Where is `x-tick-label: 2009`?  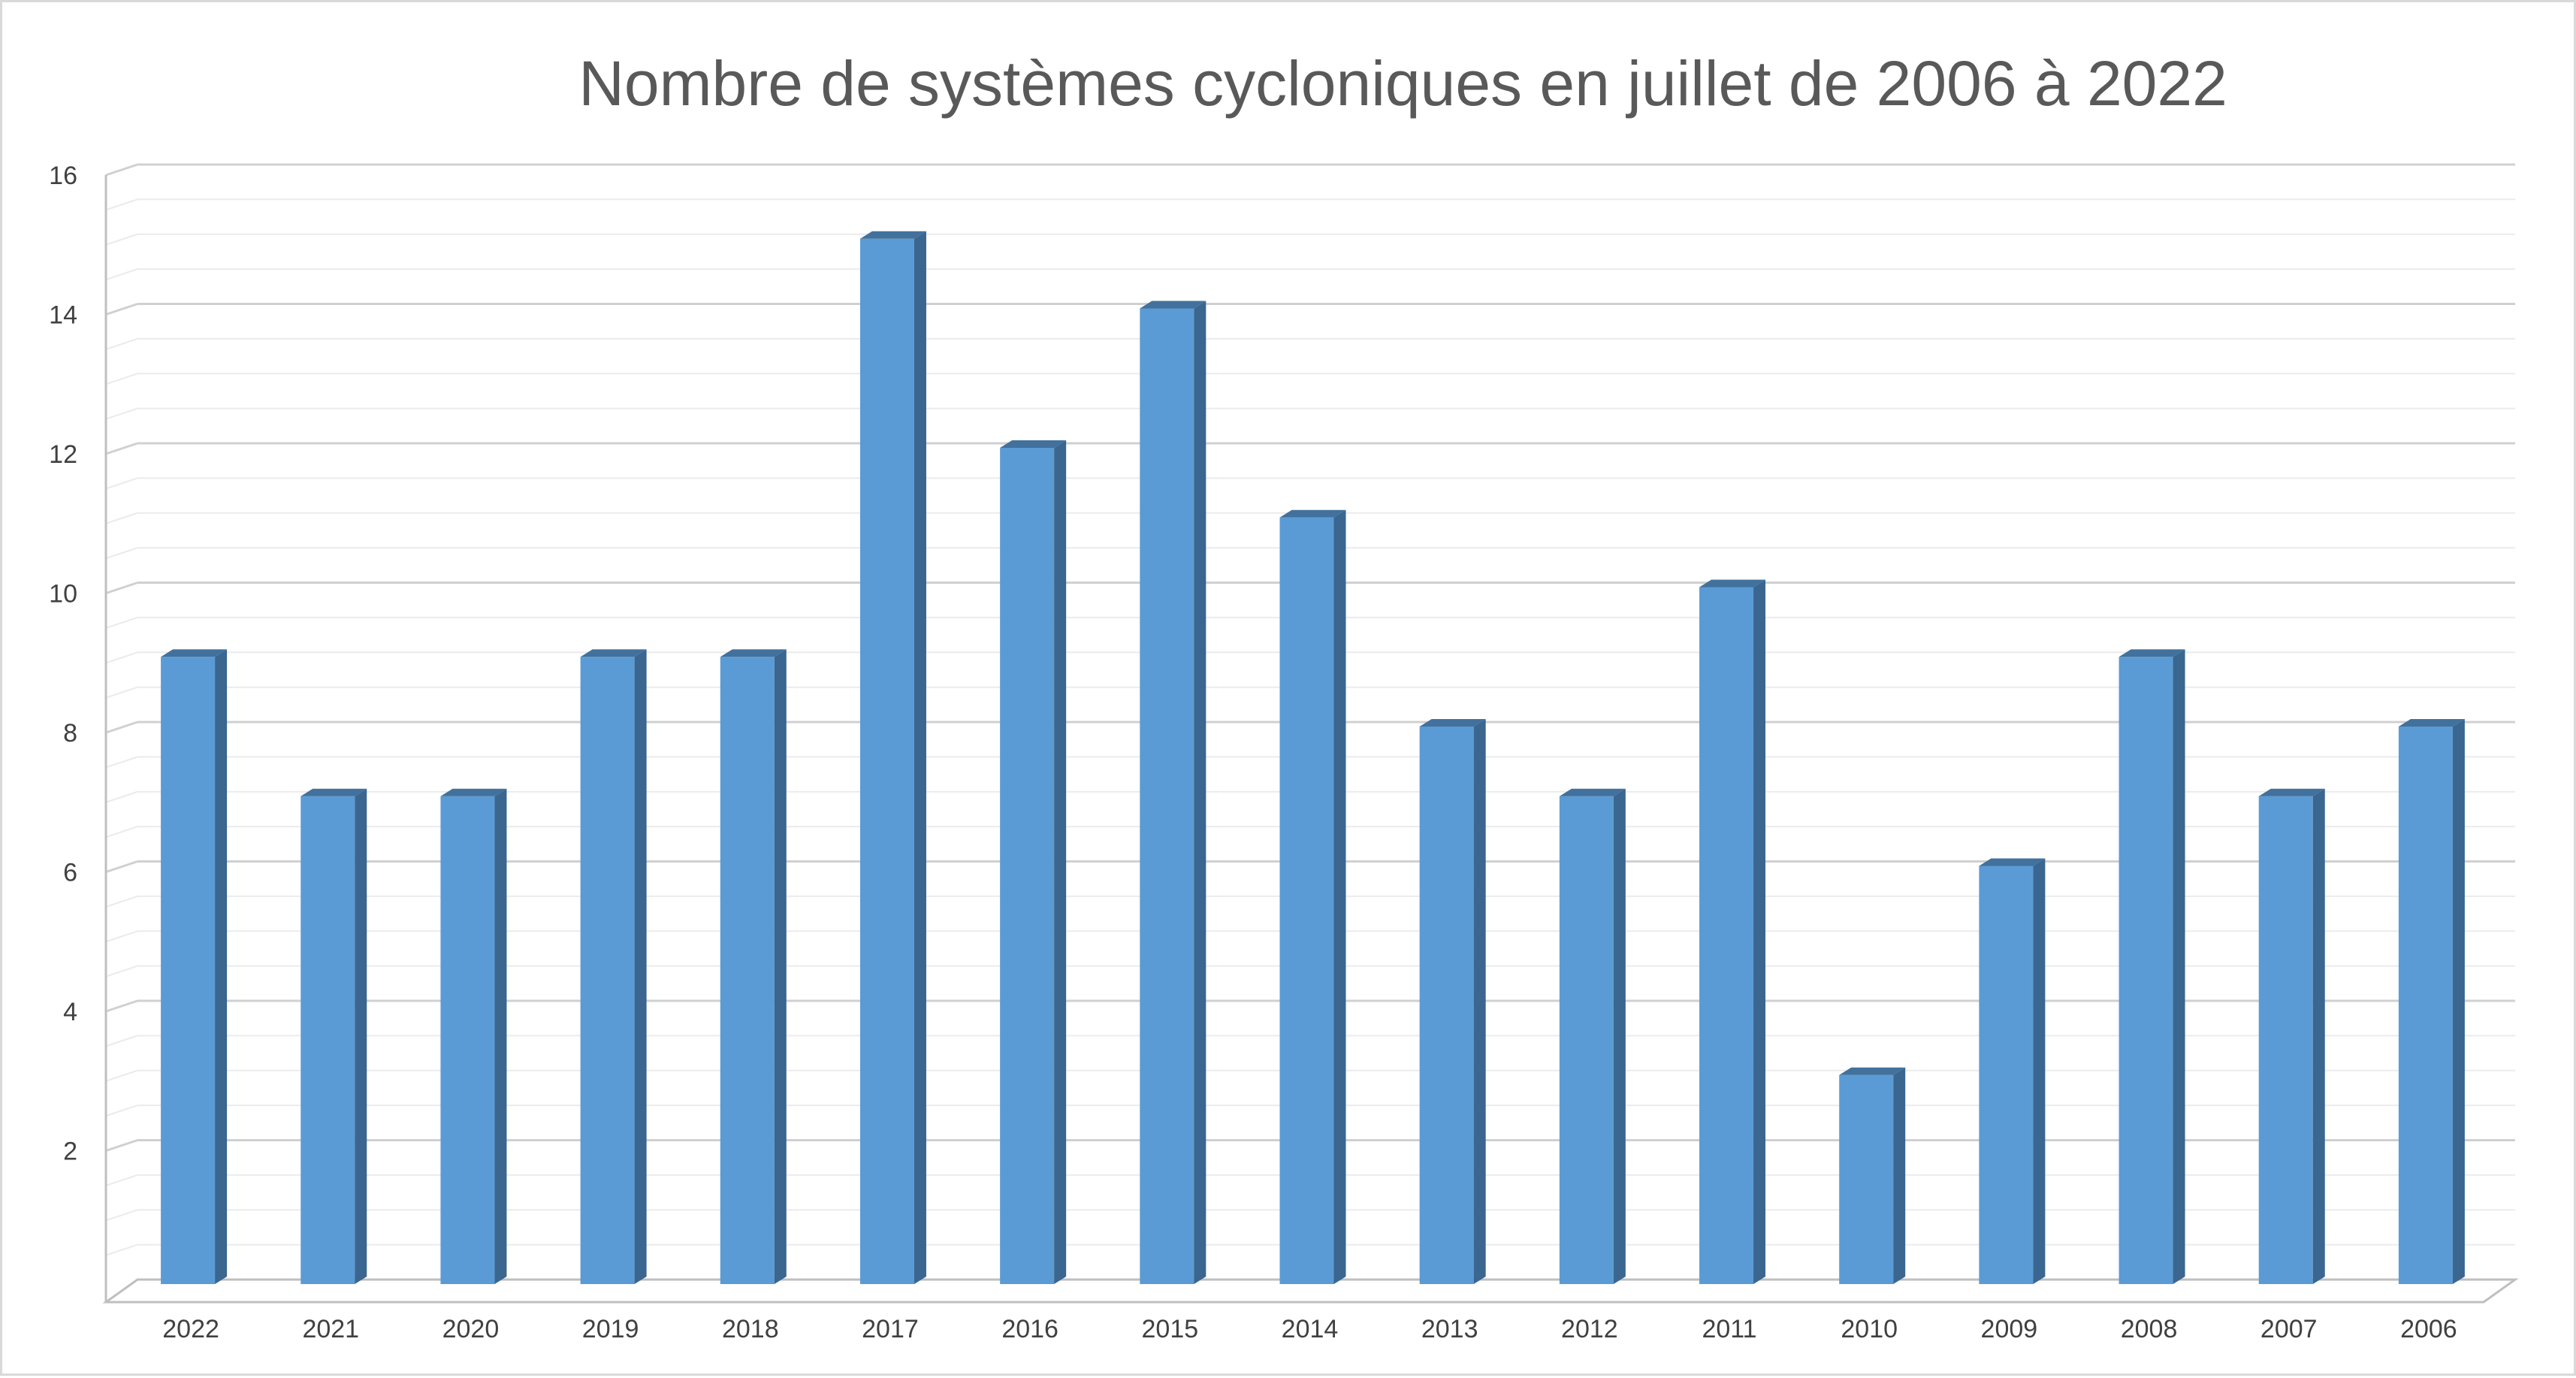 x-tick-label: 2009 is located at coordinates (2009, 1329).